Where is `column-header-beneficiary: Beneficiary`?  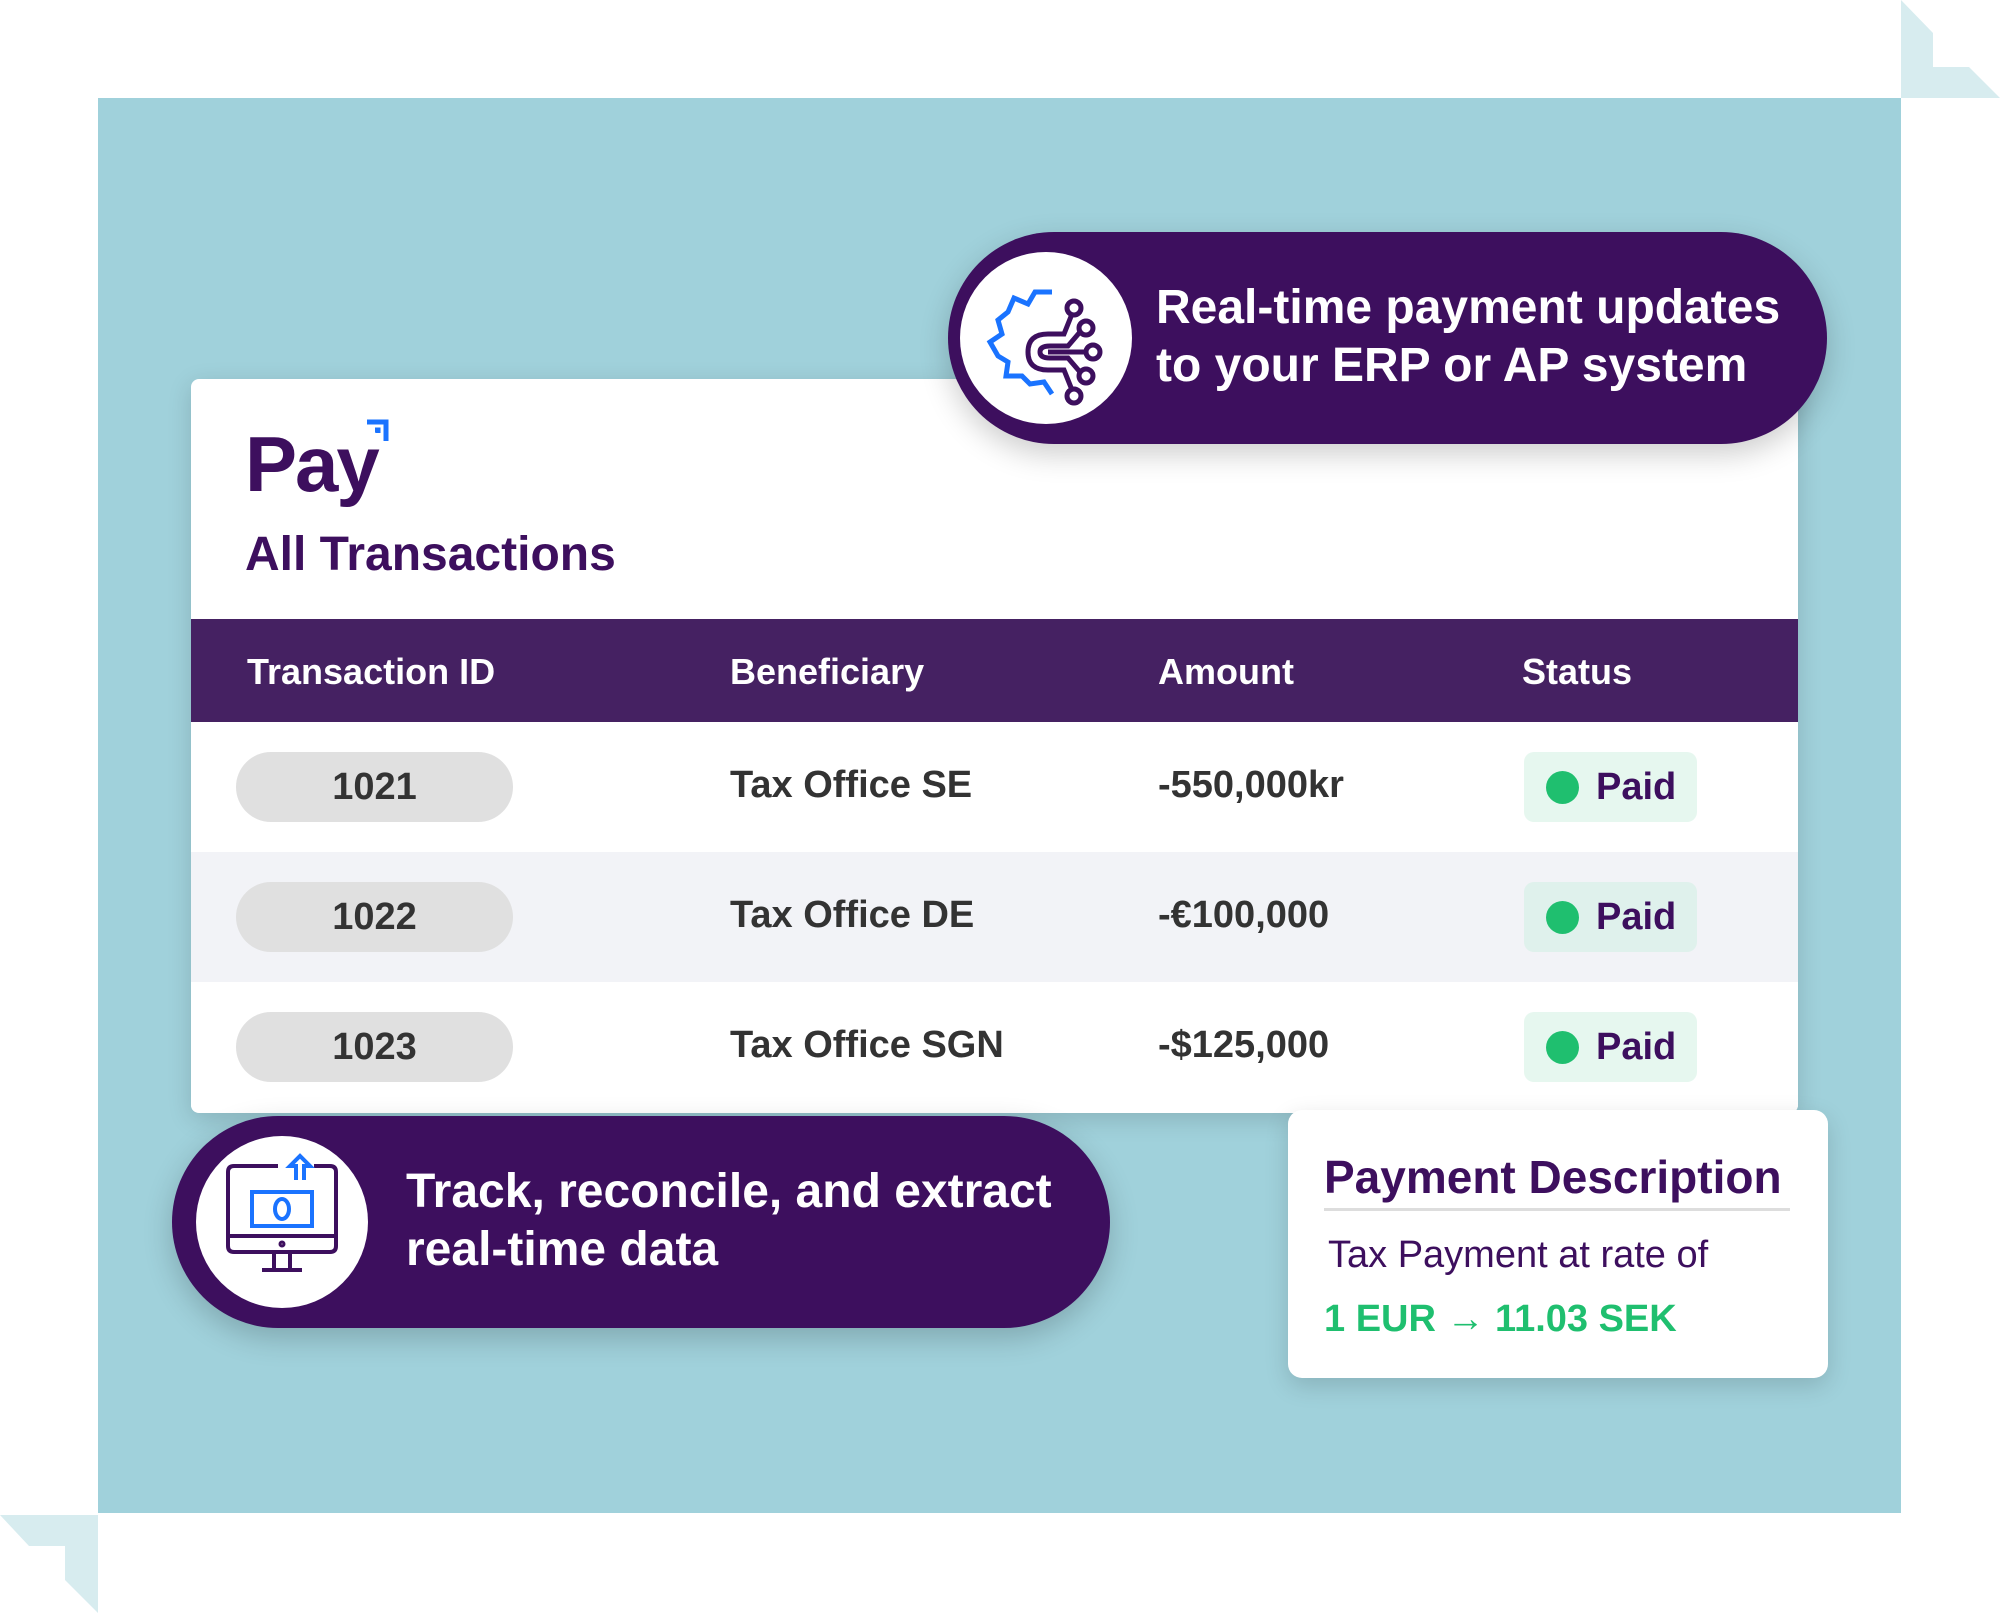 column-header-beneficiary: Beneficiary is located at coordinates (827, 671).